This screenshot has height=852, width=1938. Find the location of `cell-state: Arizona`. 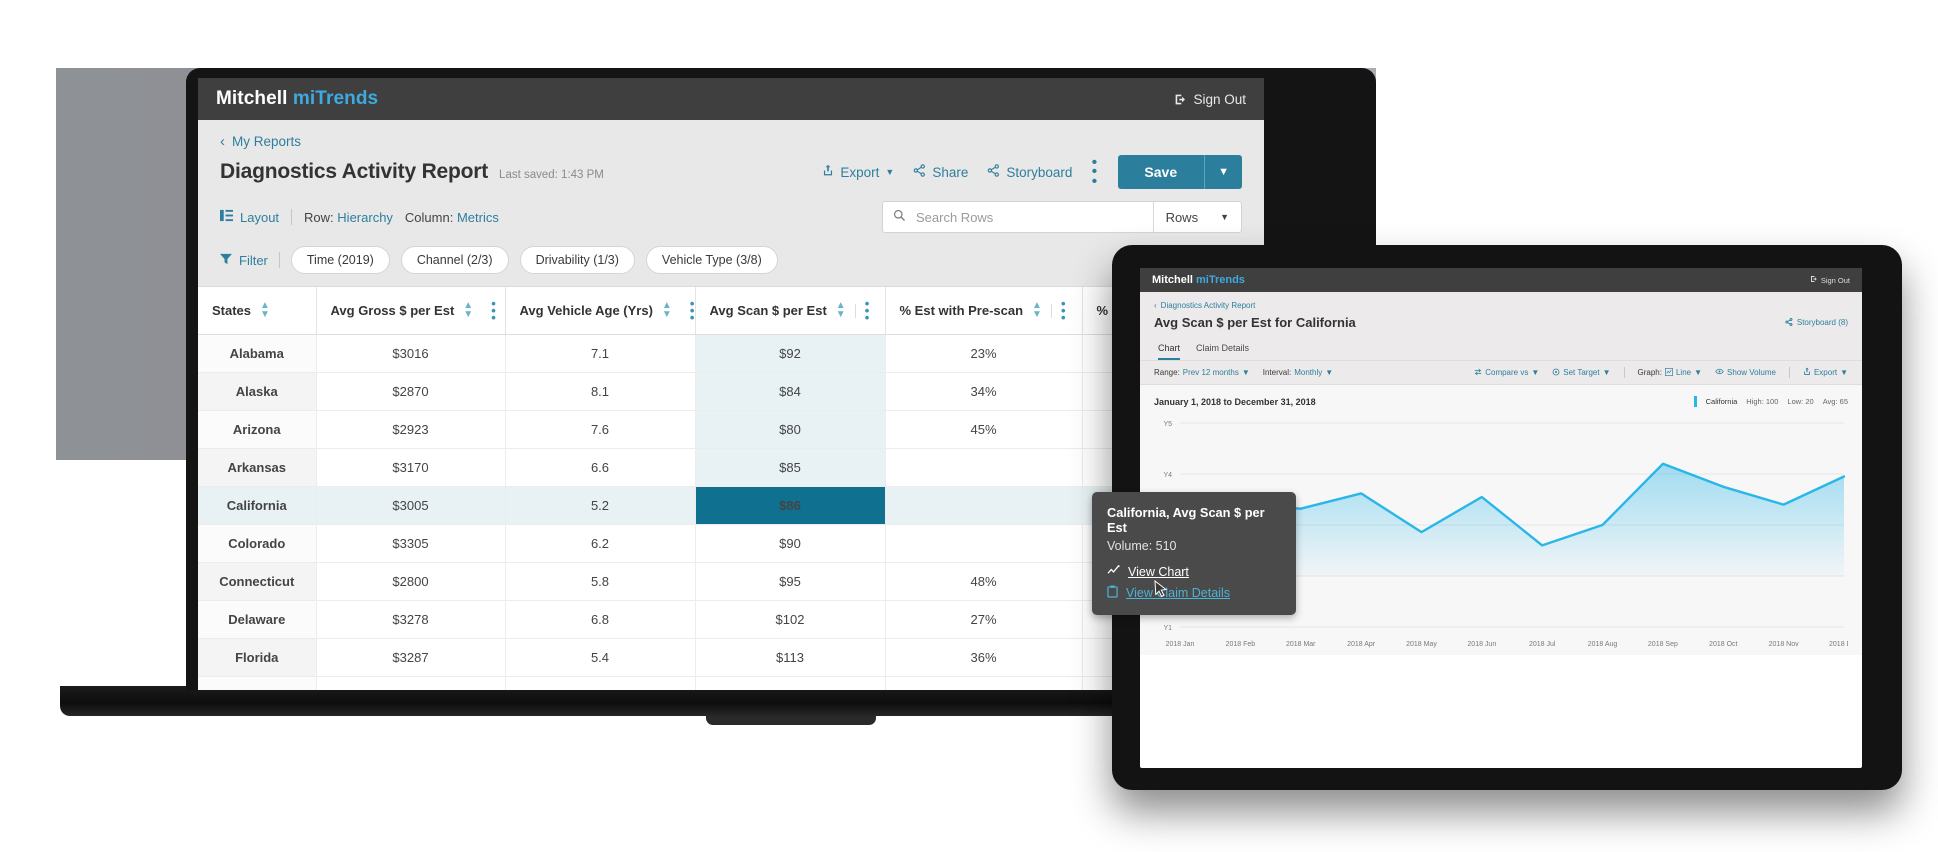

cell-state: Arizona is located at coordinates (257, 430).